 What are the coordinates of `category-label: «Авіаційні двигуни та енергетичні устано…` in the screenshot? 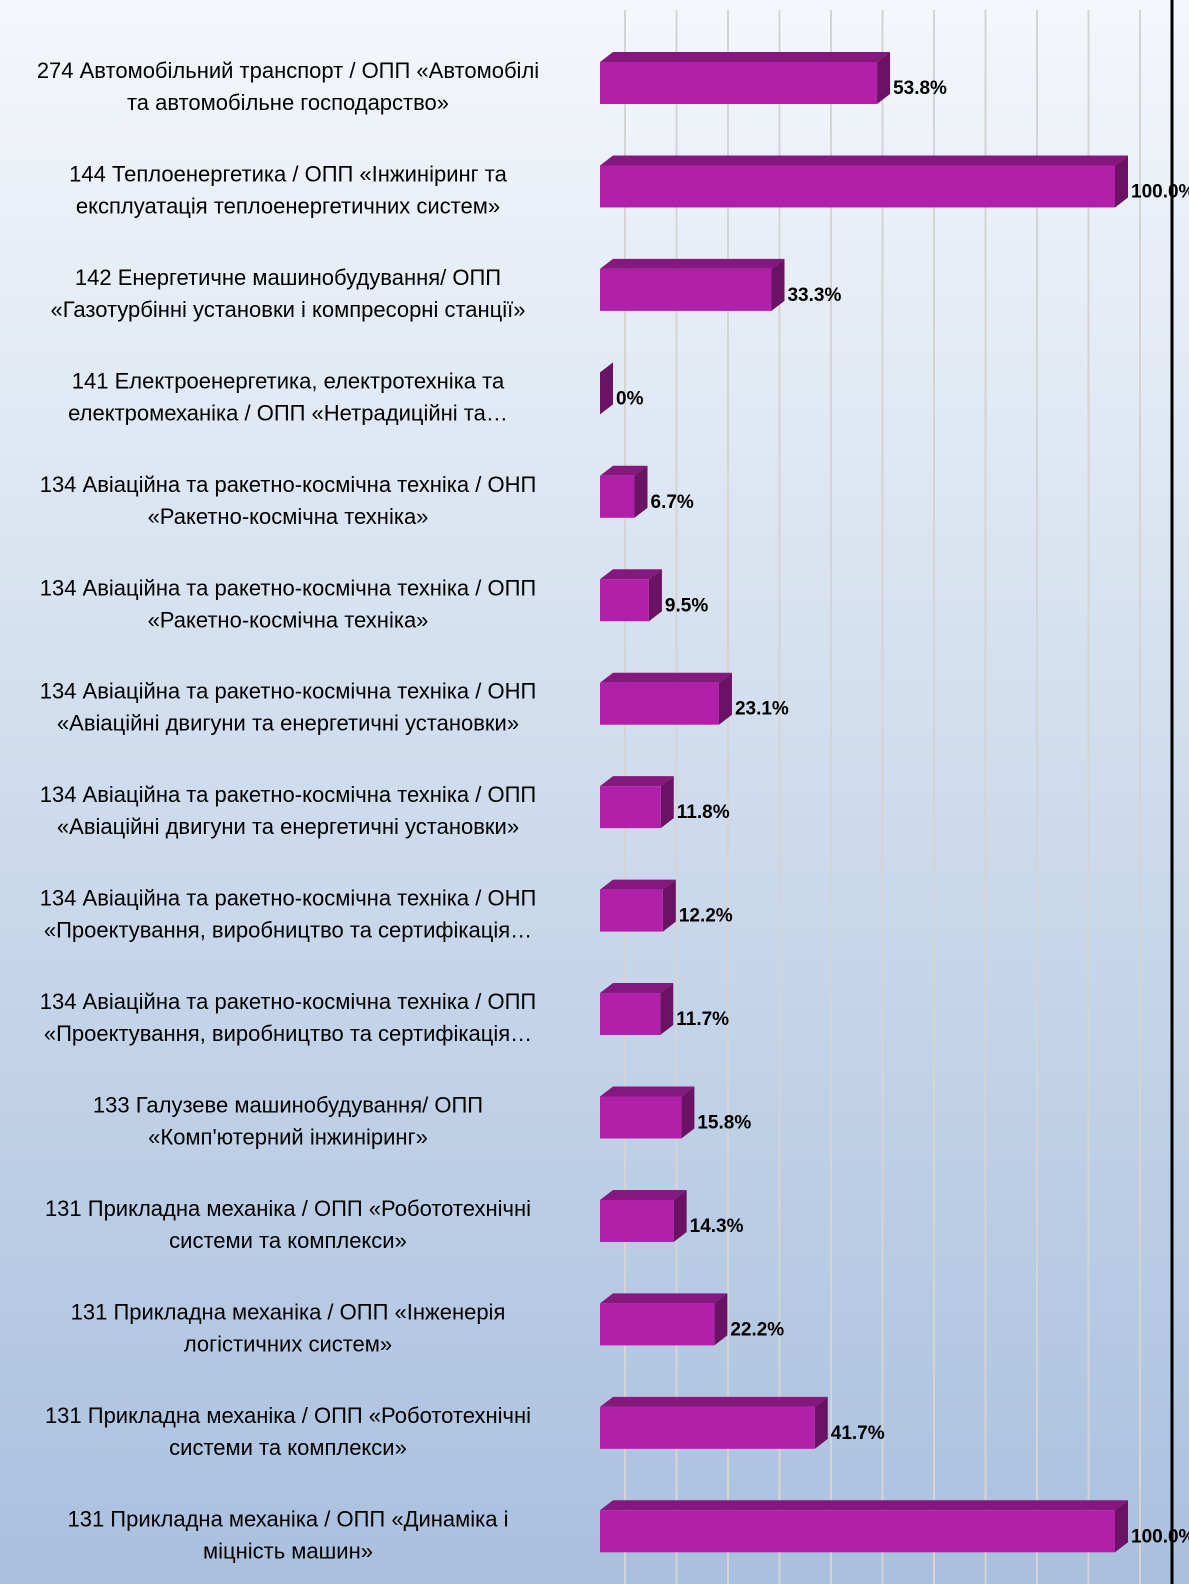 It's located at (288, 723).